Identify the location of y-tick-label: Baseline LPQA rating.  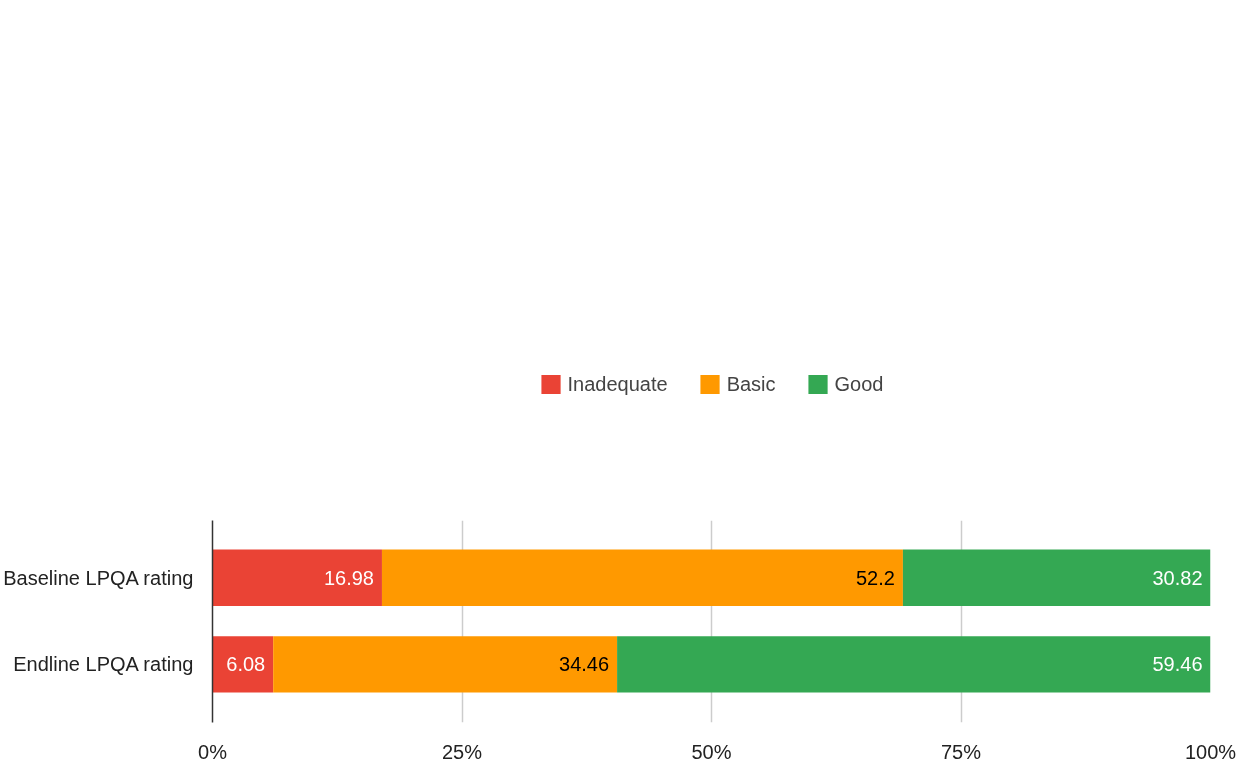
(98, 577).